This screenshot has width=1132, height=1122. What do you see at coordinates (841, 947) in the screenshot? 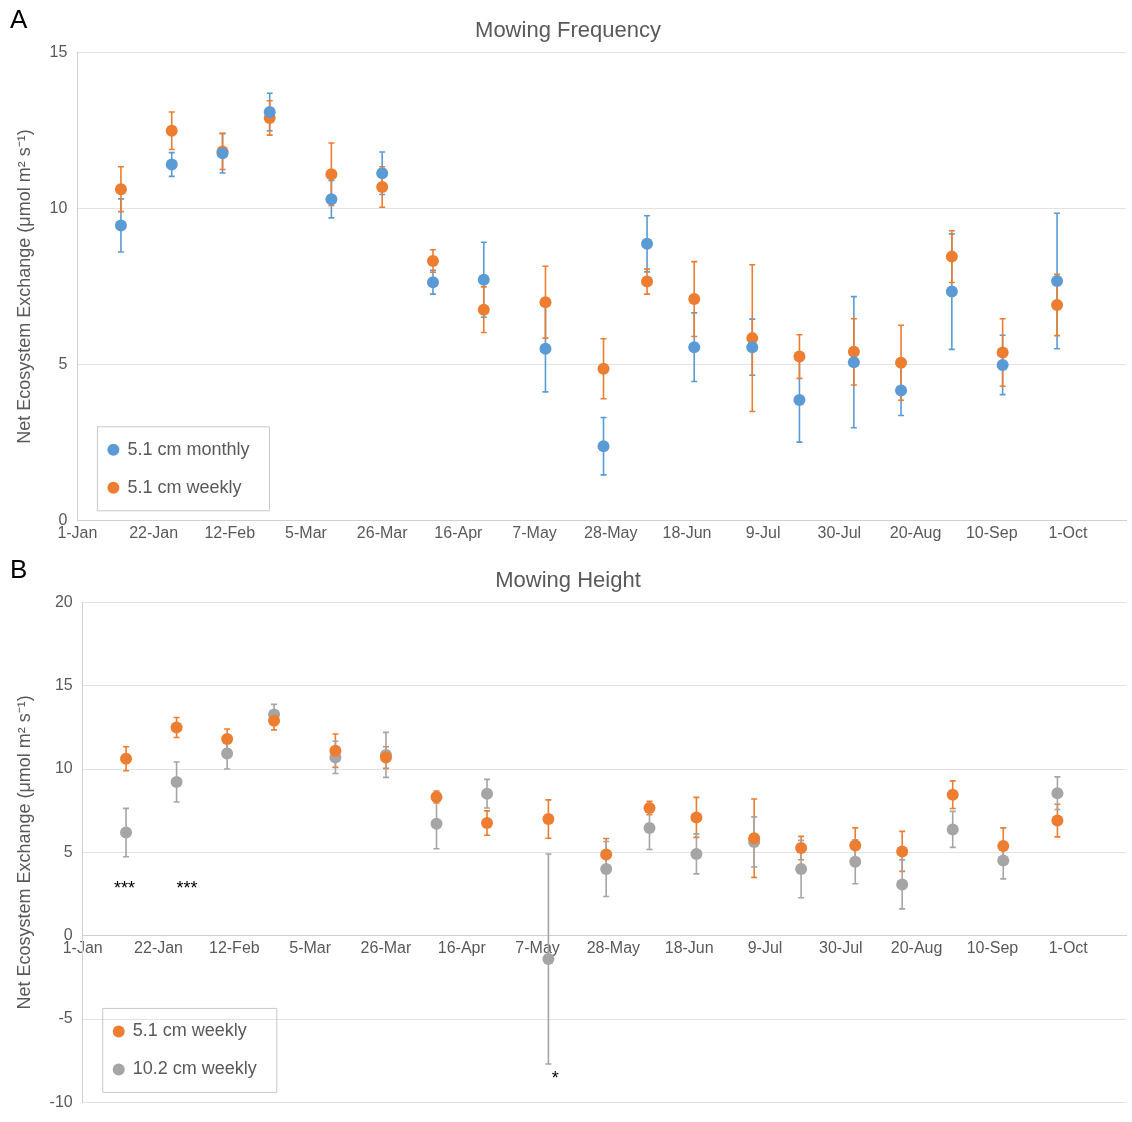
I see `x-tick-label: 30-Jul` at bounding box center [841, 947].